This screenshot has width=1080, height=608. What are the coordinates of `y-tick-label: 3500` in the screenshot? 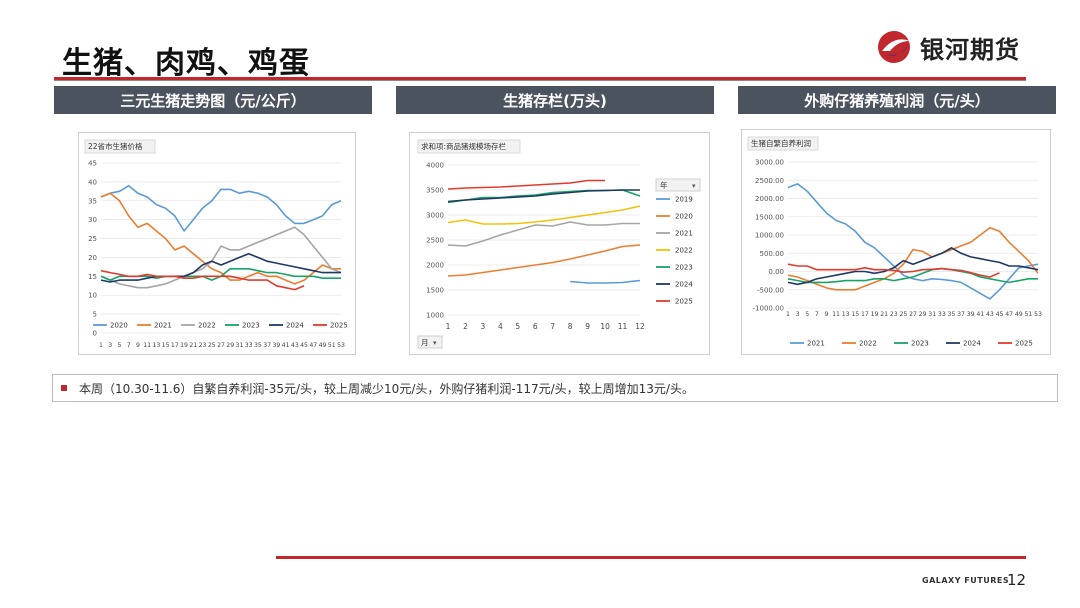 It's located at (435, 191).